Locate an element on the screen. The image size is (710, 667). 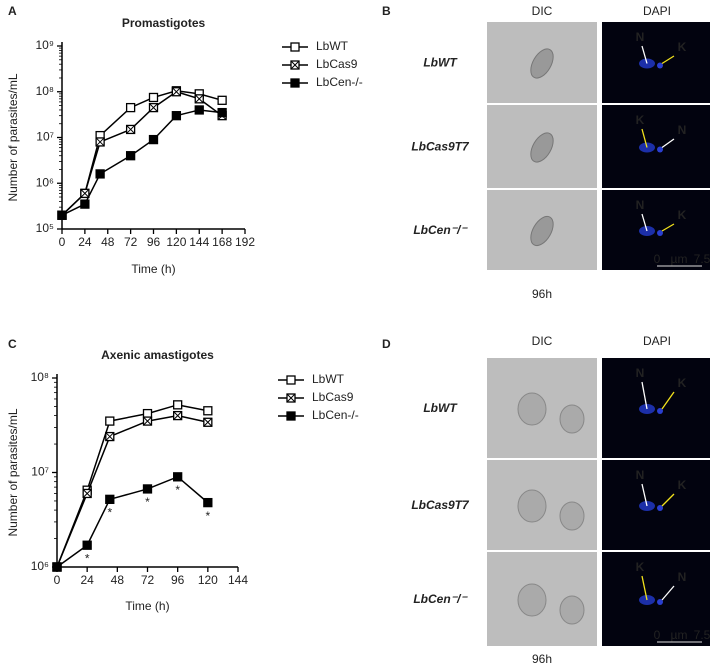
x-tick-label: 72 is located at coordinates (131, 242).